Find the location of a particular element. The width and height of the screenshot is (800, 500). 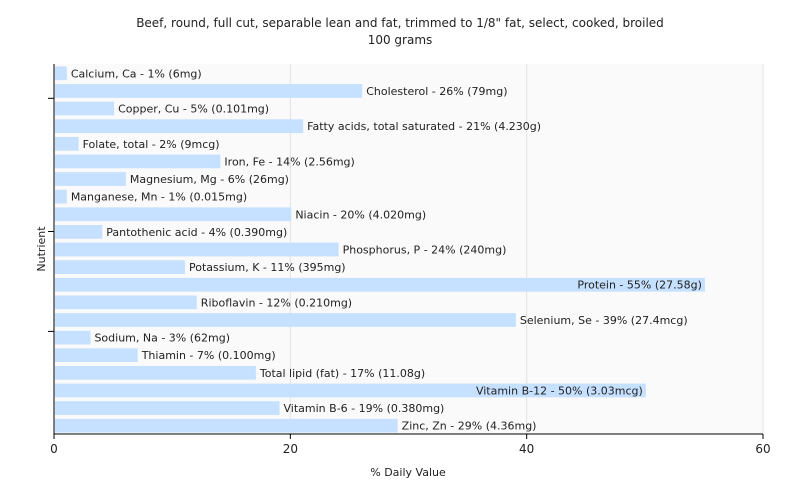

bar-label: Zinc, Zn - 29% (4.36mg) is located at coordinates (469, 426).